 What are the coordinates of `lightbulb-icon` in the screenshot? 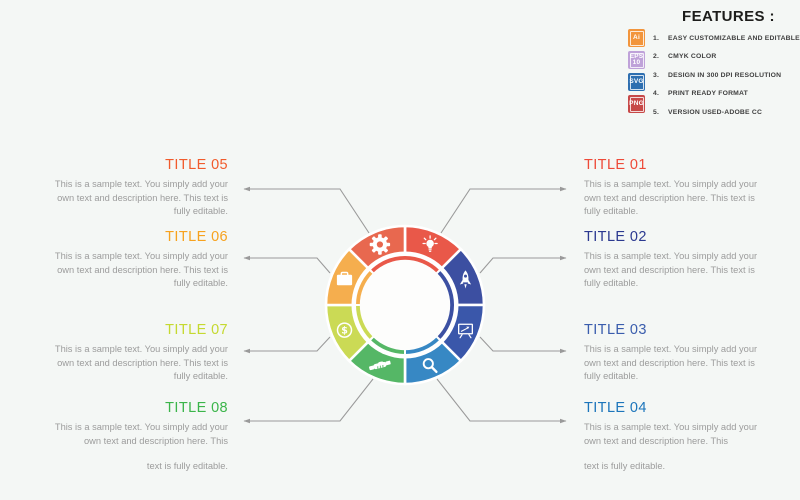 It's located at (430, 243).